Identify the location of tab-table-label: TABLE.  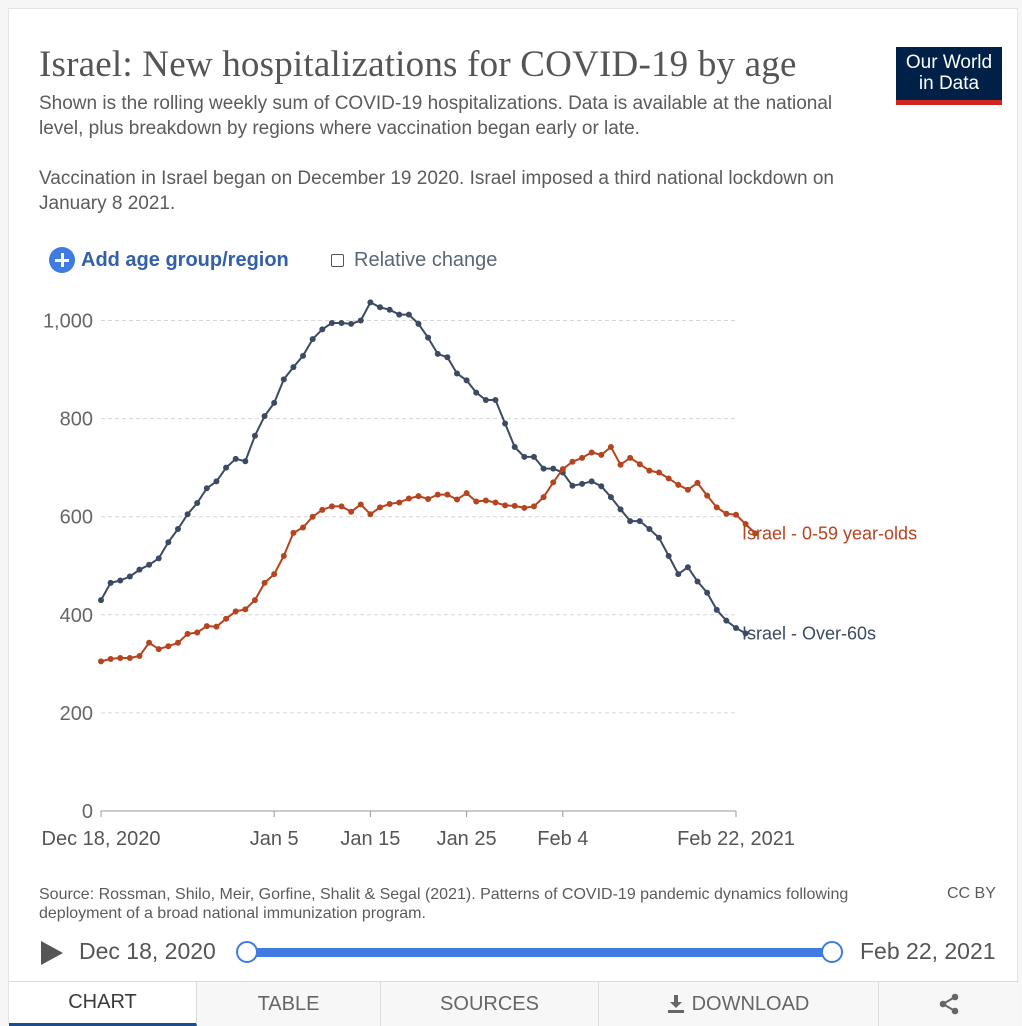
(288, 1003).